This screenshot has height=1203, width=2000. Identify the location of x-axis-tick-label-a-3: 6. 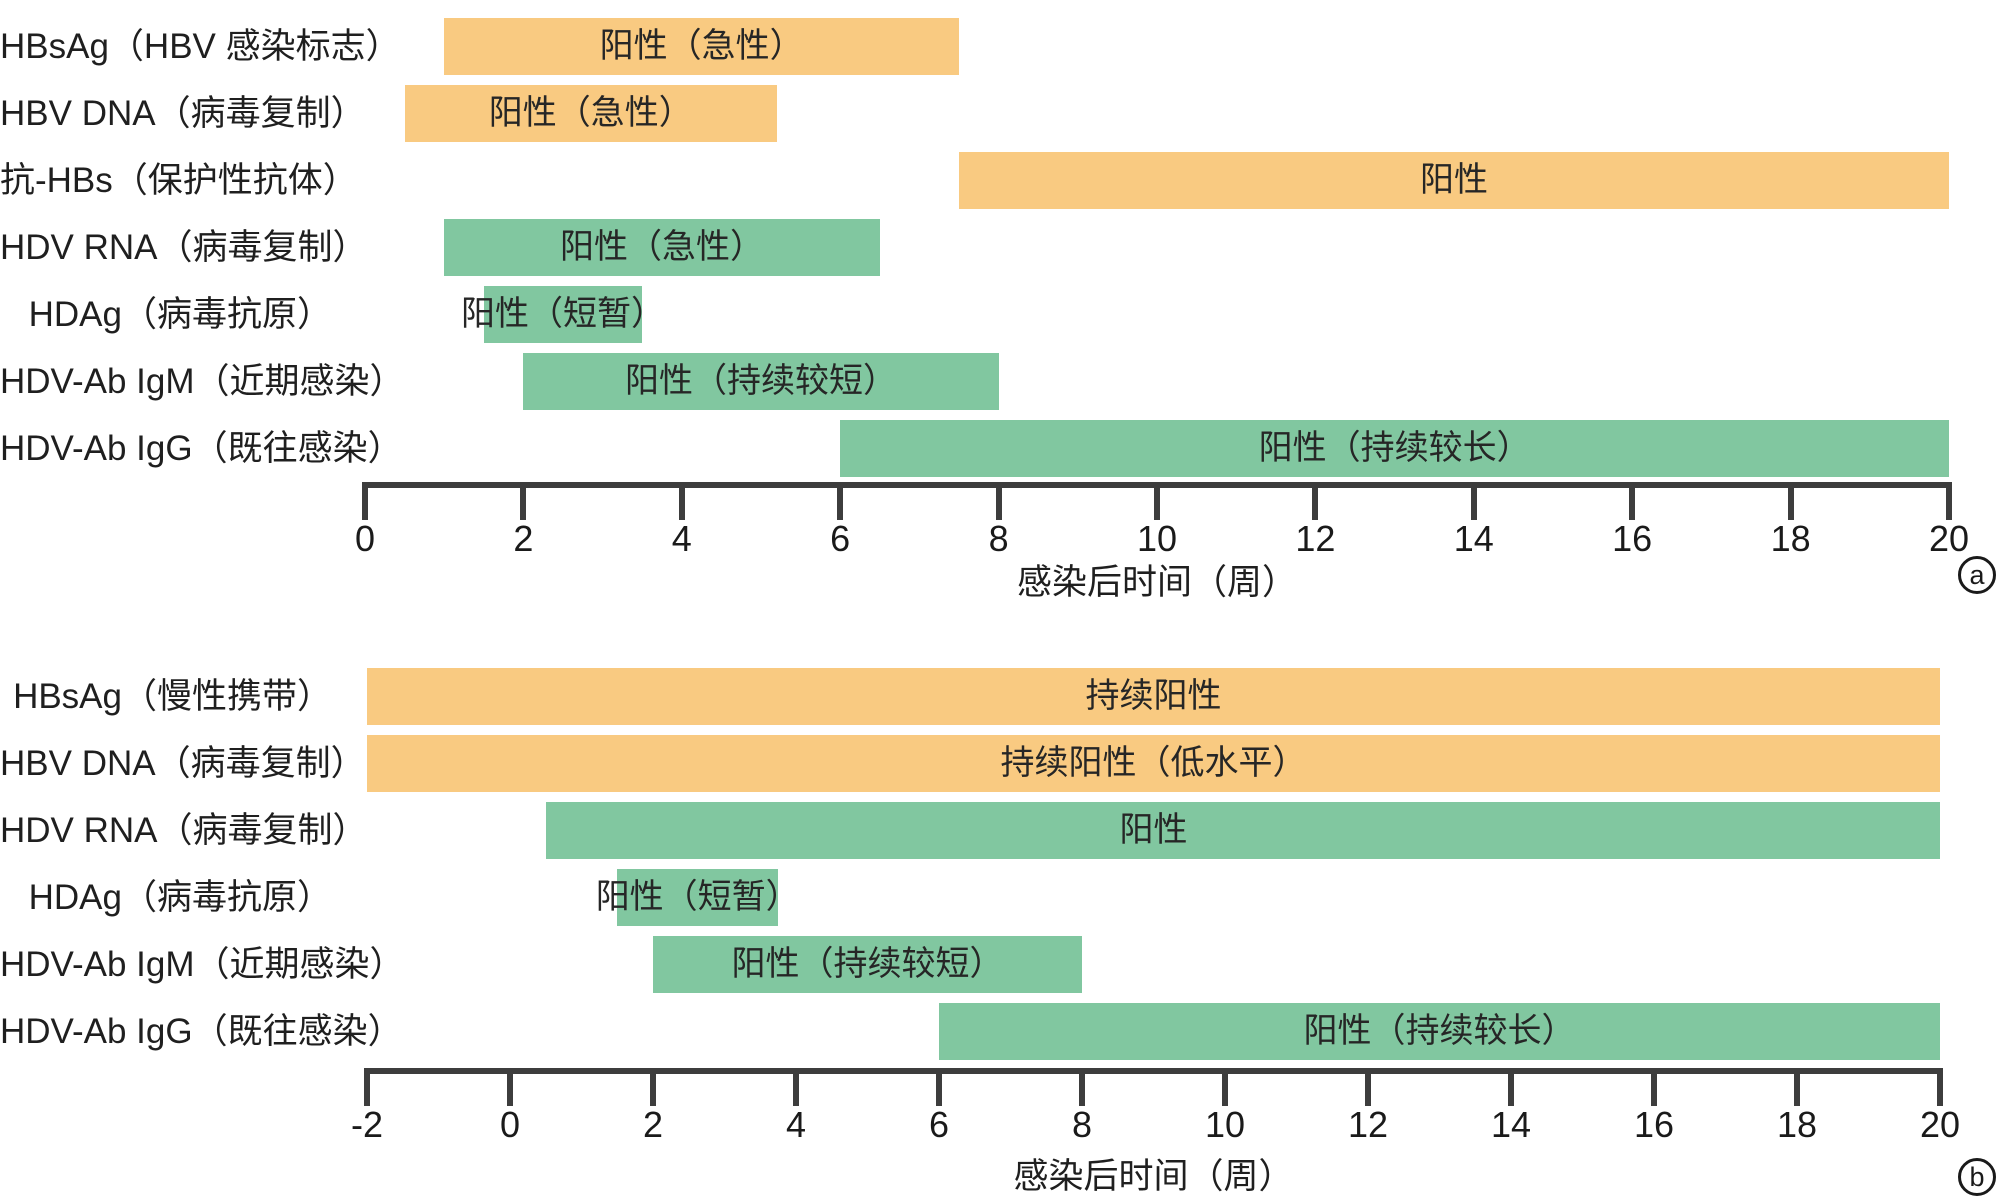
(840, 538).